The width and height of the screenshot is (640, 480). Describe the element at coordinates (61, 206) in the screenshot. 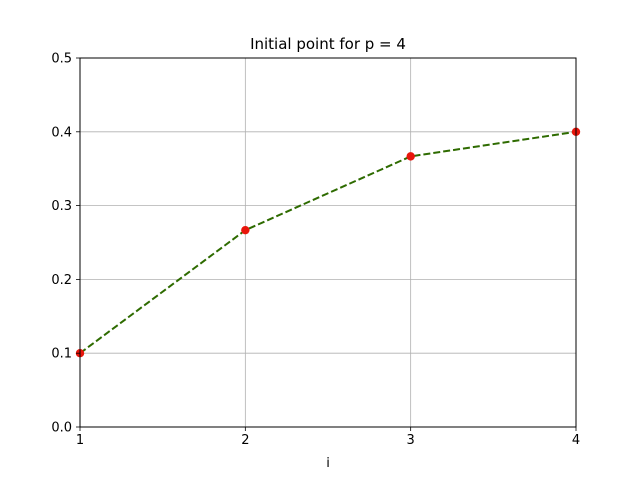

I see `y-tick-label: 0.3` at that location.